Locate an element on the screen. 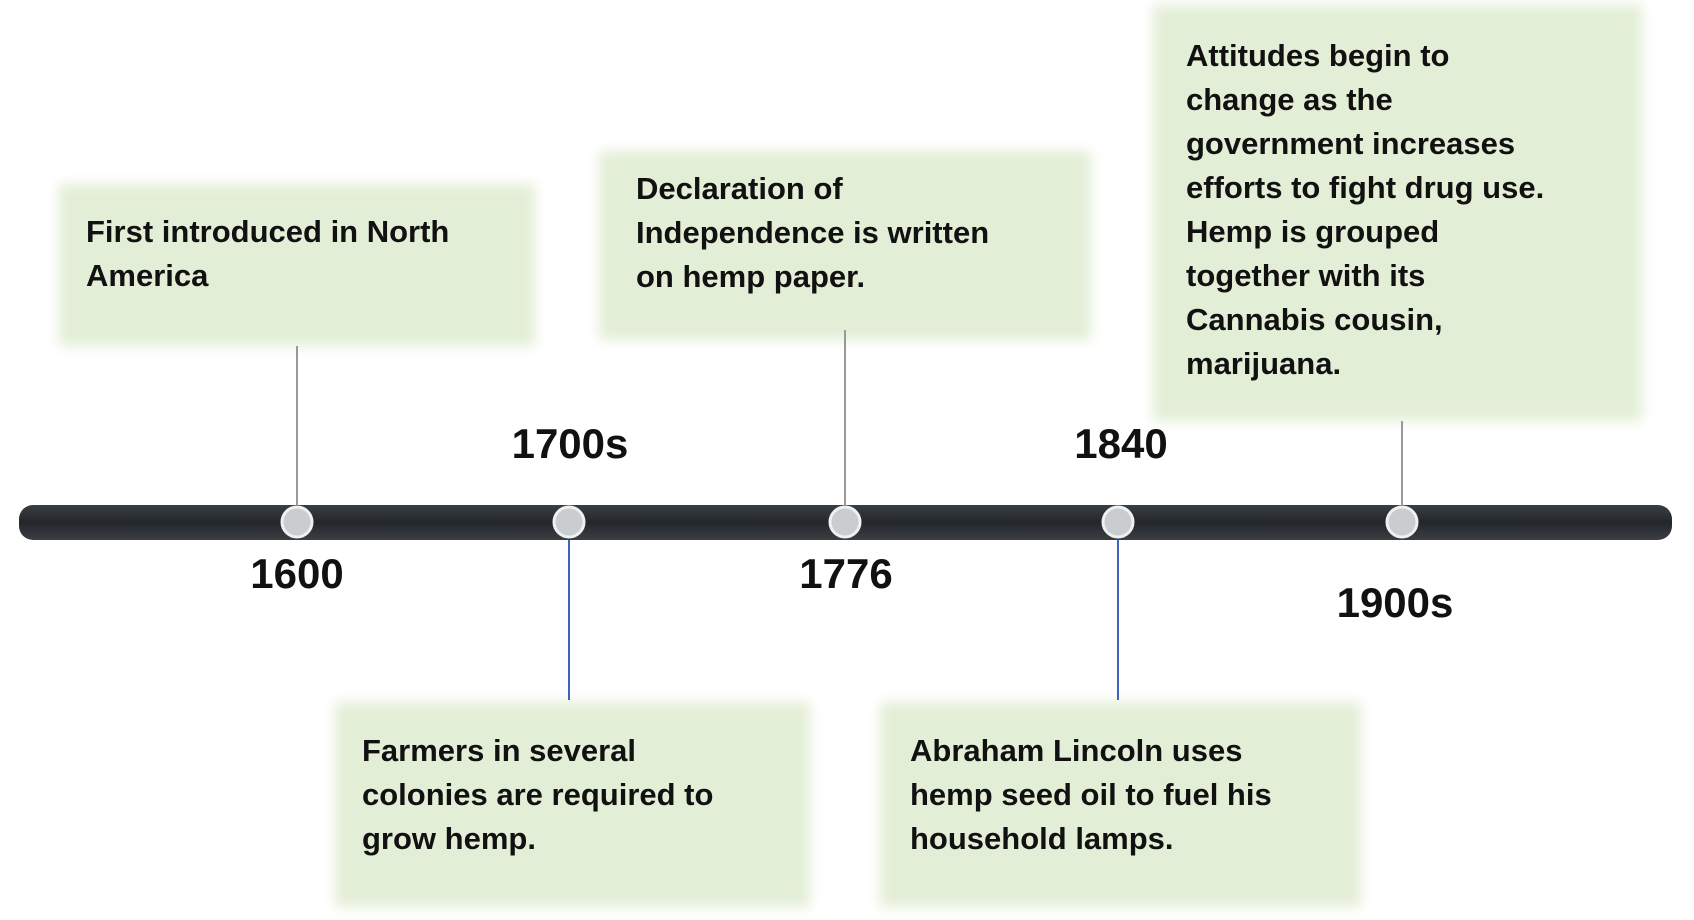 The height and width of the screenshot is (920, 1694). event-text: marijuana. is located at coordinates (1263, 363).